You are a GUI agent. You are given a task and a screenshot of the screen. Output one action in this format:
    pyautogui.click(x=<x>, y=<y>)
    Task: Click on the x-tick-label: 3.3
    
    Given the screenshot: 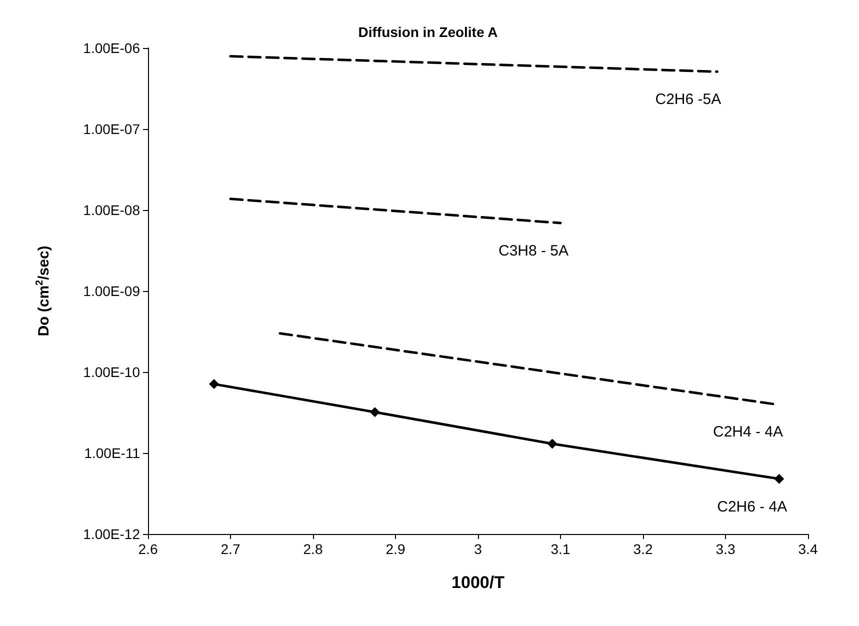 What is the action you would take?
    pyautogui.click(x=726, y=549)
    